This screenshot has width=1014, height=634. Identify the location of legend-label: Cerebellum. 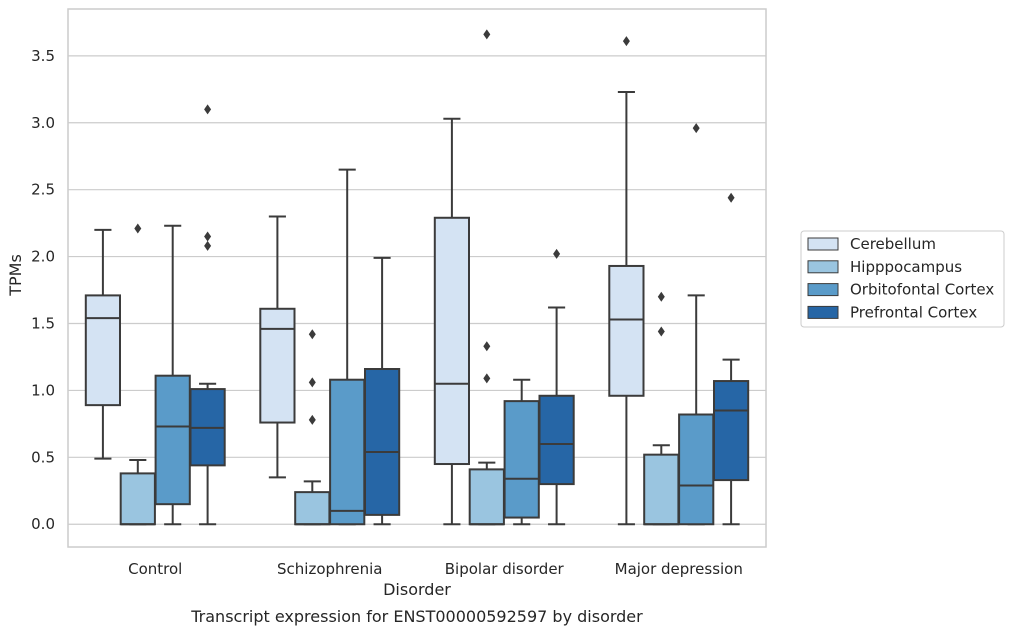
(893, 244).